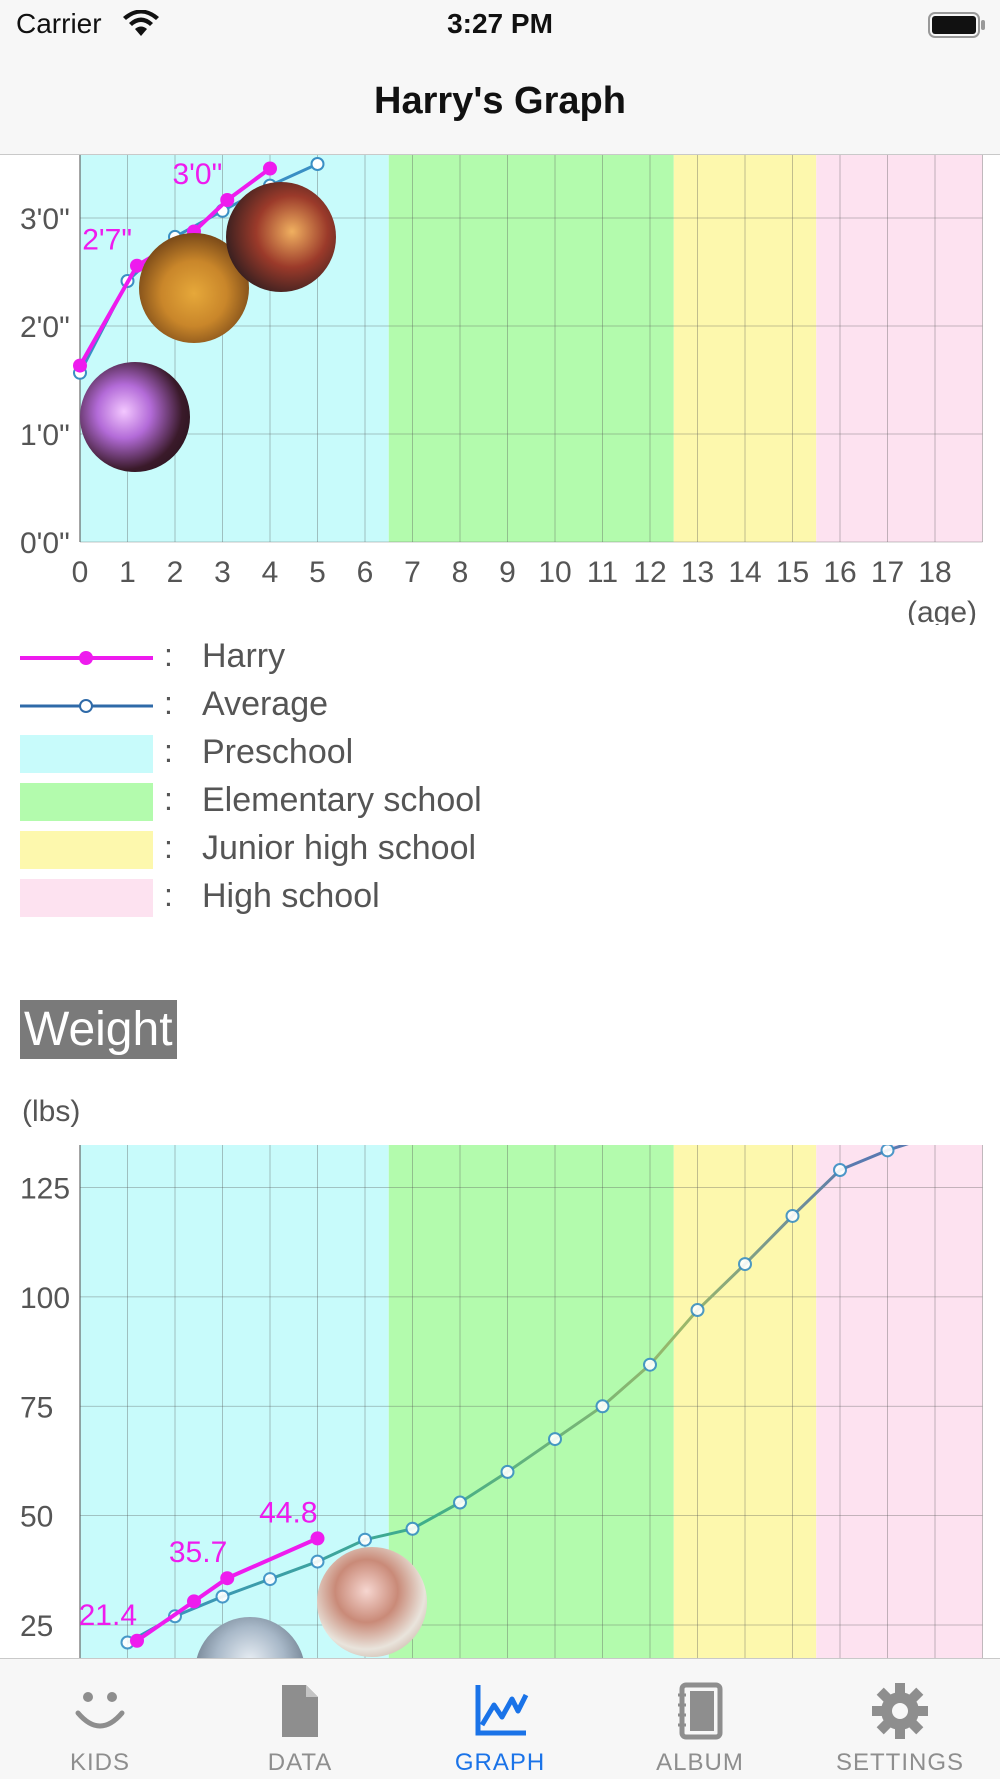 The height and width of the screenshot is (1779, 1000). I want to click on x-tick-label: 7, so click(412, 572).